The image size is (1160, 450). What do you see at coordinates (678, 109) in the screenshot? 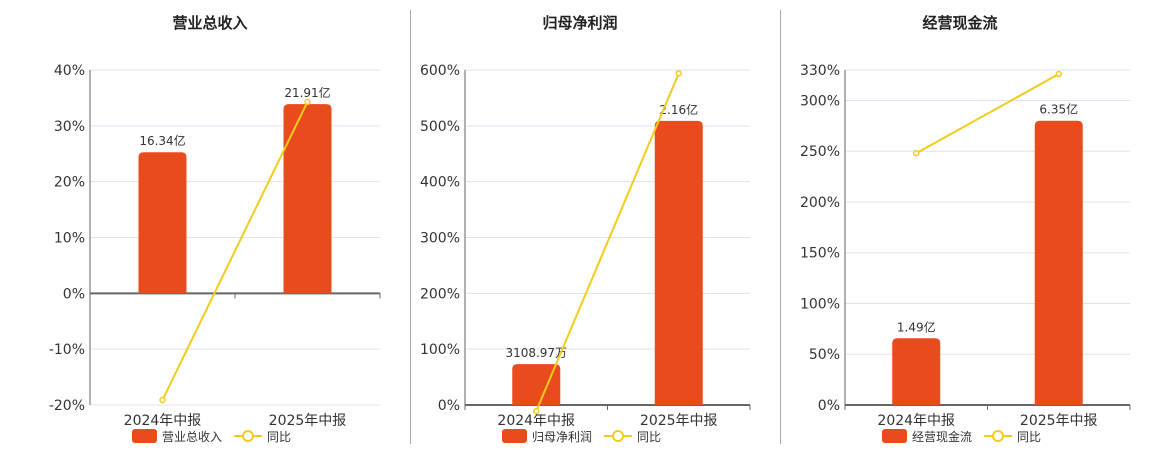
I see `bar-label: 2.16亿` at bounding box center [678, 109].